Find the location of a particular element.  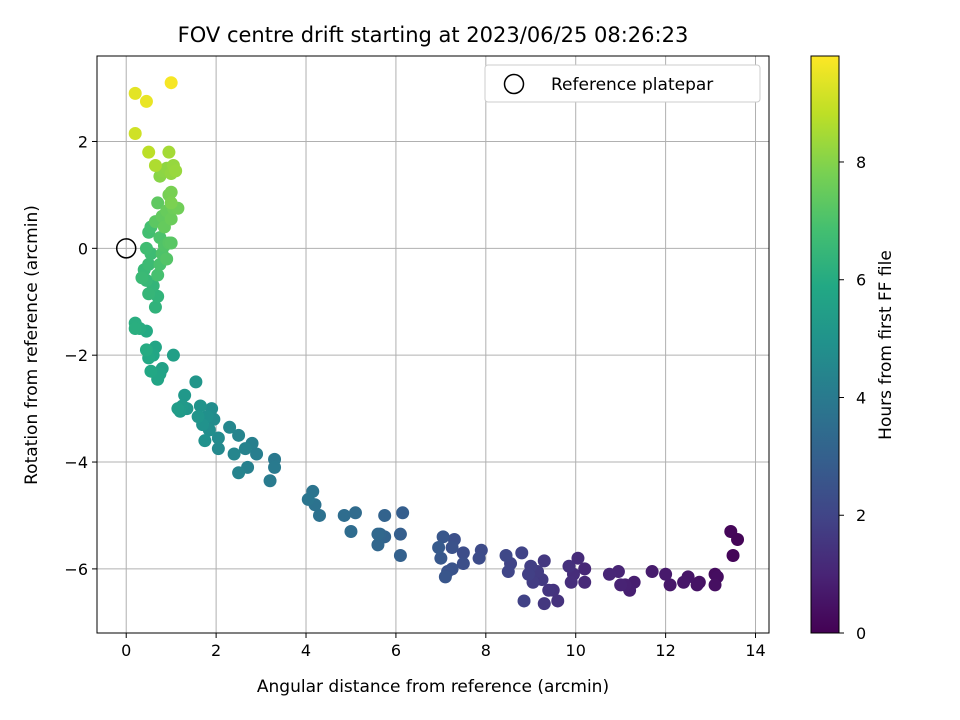

legend-box is located at coordinates (622, 83).